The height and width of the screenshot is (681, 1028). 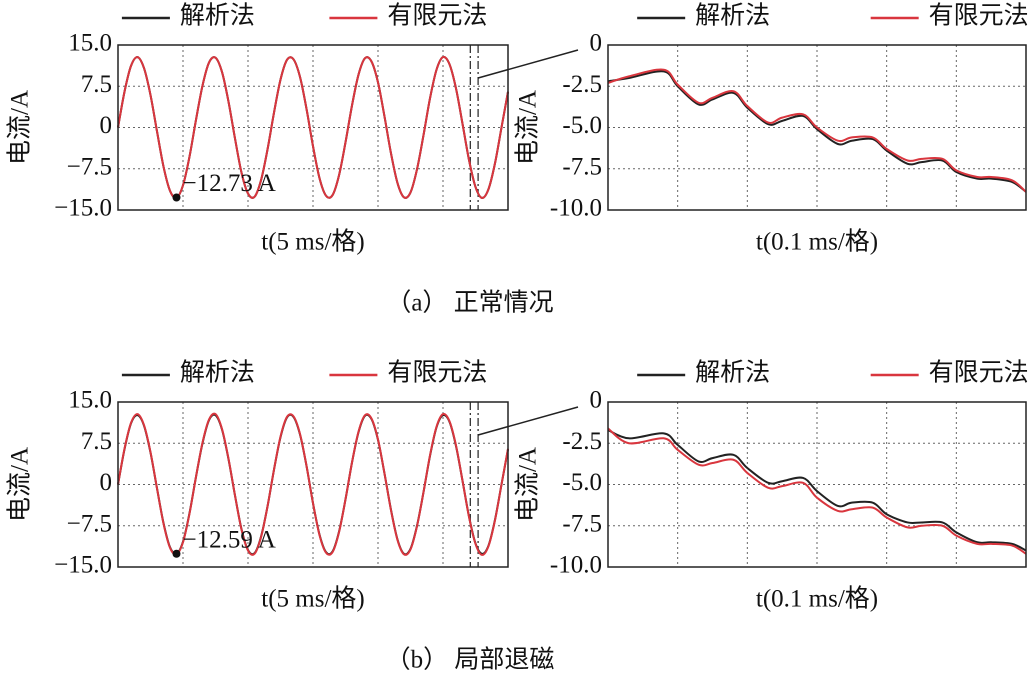 What do you see at coordinates (469, 303) in the screenshot?
I see `caption: （a） 正常情况` at bounding box center [469, 303].